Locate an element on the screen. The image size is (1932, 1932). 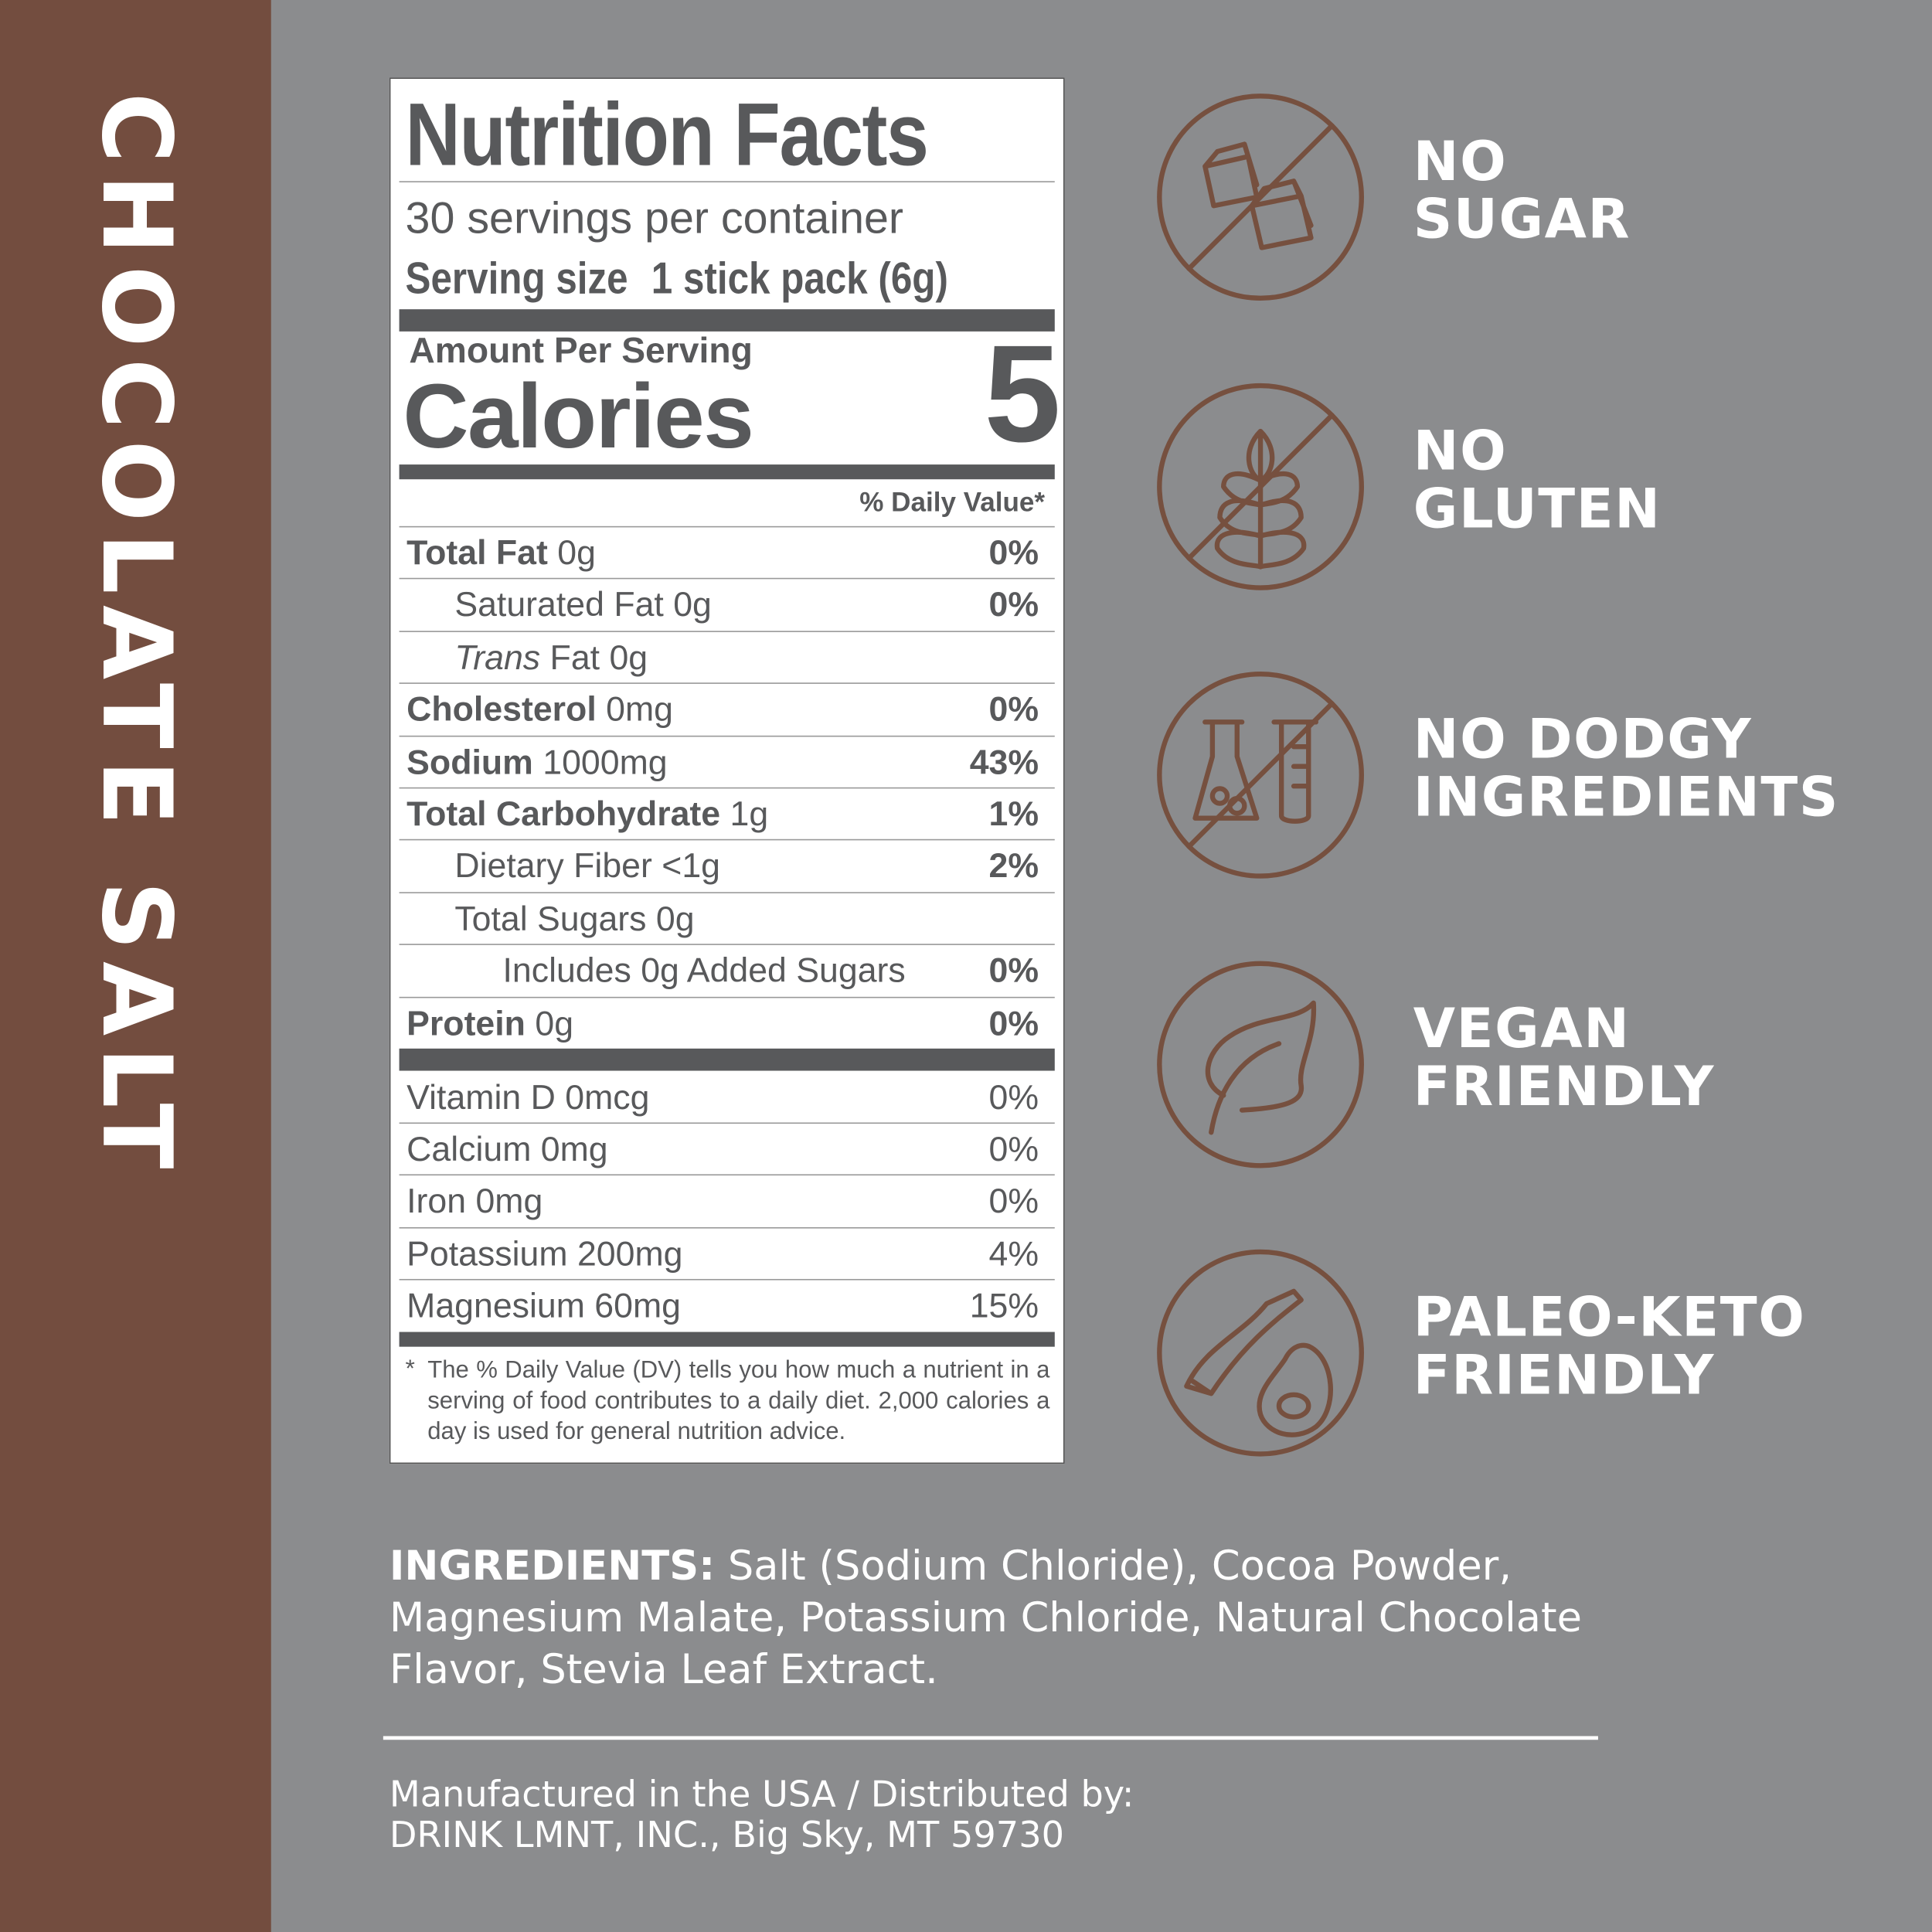
nutrient-daily-value: 43% is located at coordinates (1004, 762).